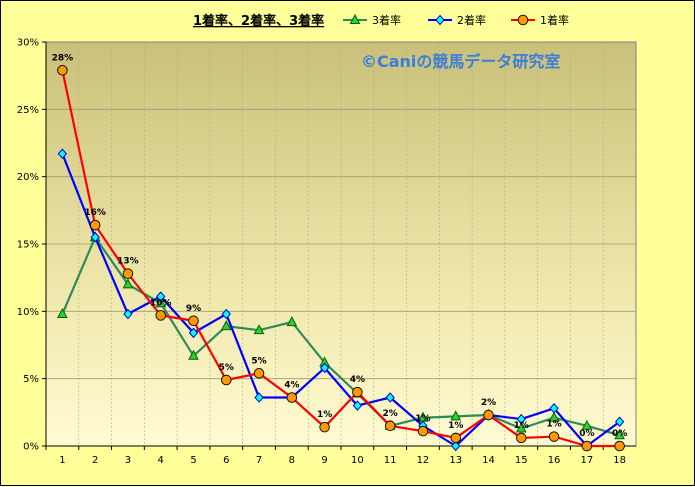 Image resolution: width=695 pixels, height=487 pixels. I want to click on y-tick-label: 10%, so click(28, 312).